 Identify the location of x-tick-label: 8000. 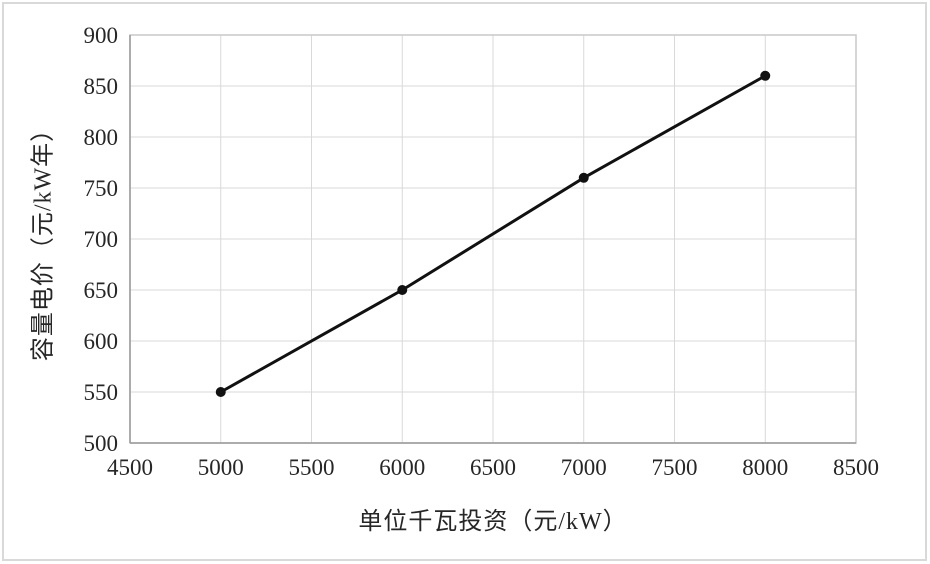
(765, 467).